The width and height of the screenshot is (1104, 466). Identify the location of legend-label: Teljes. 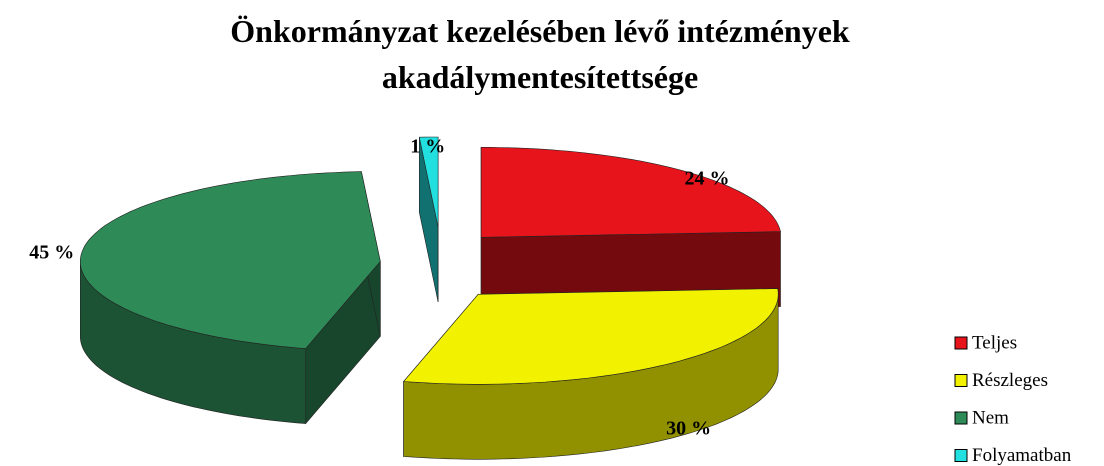
(994, 342).